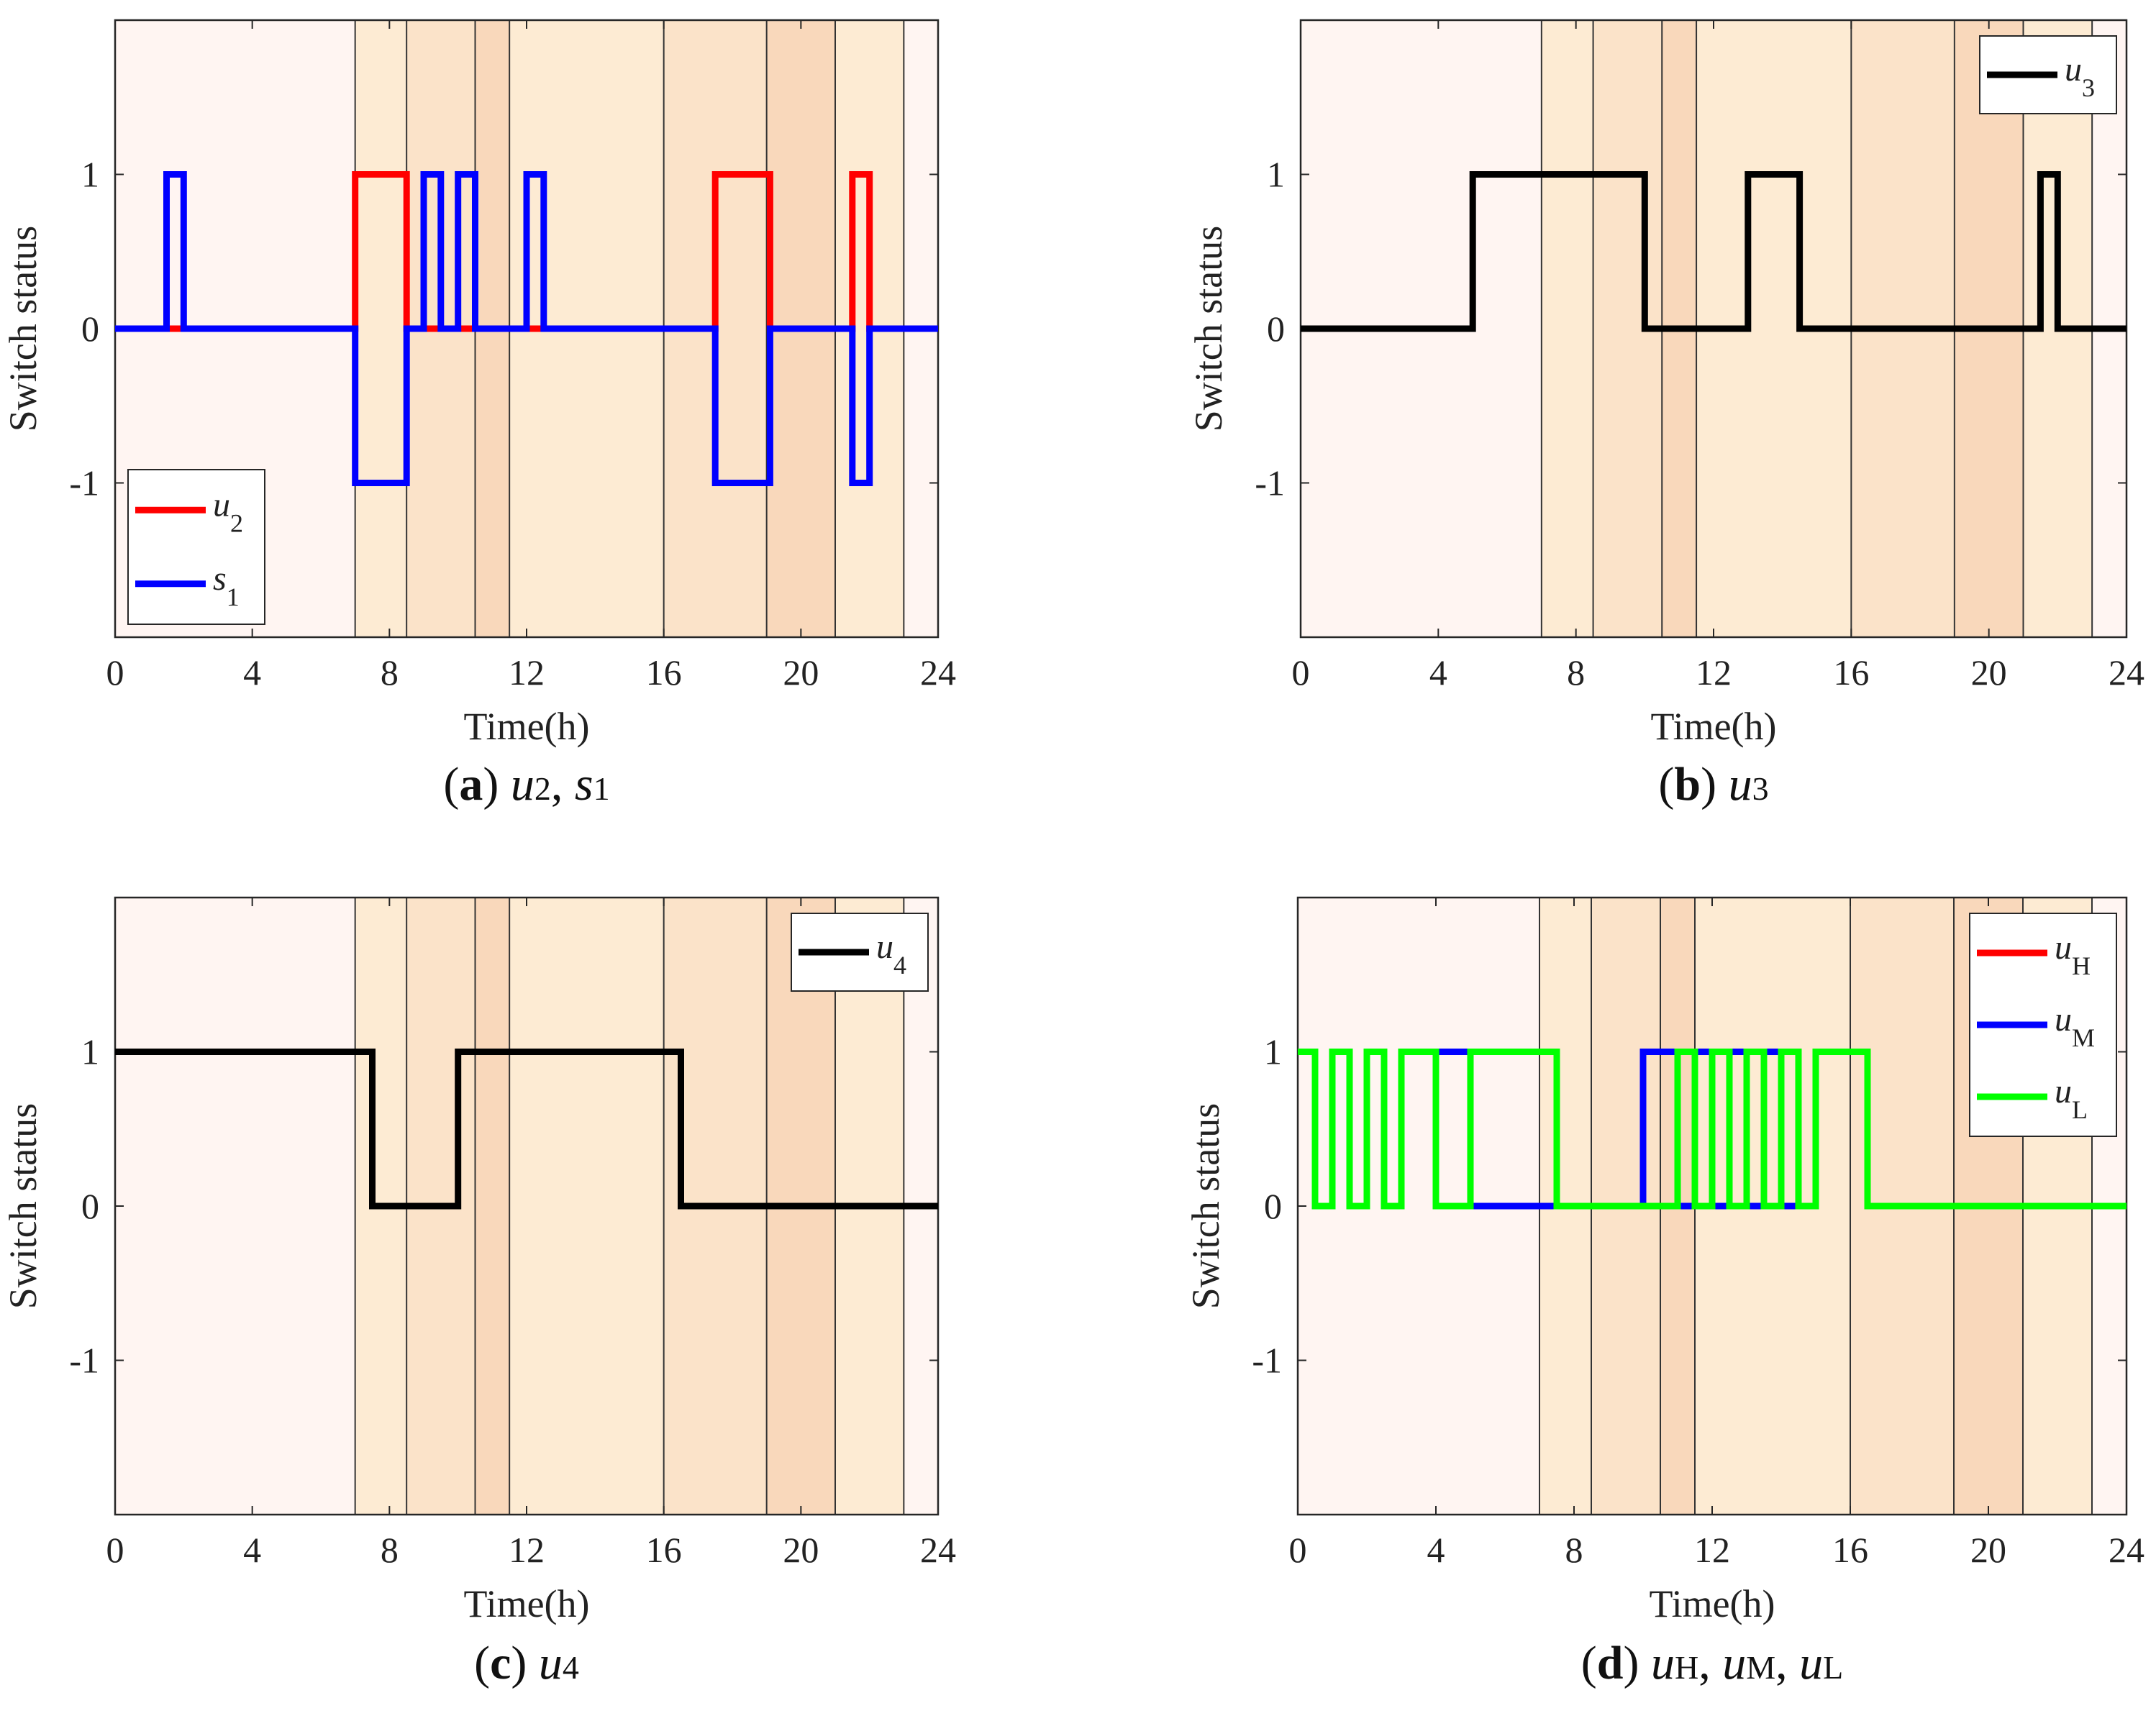  What do you see at coordinates (860, 952) in the screenshot?
I see `legend: u4` at bounding box center [860, 952].